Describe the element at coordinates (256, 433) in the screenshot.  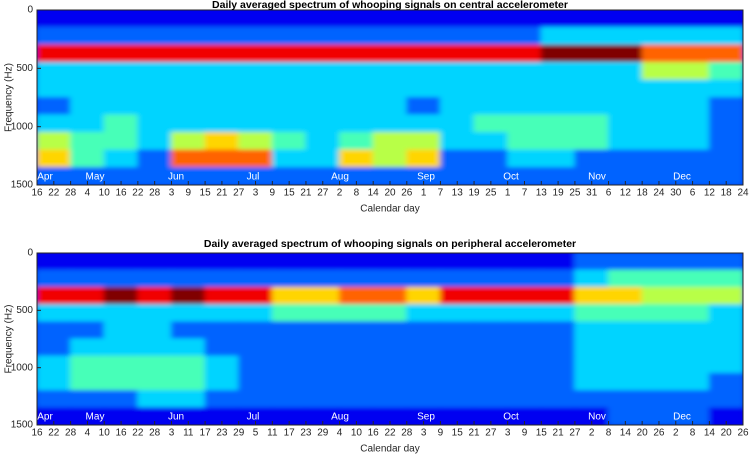
I see `x-tick-label: 5` at that location.